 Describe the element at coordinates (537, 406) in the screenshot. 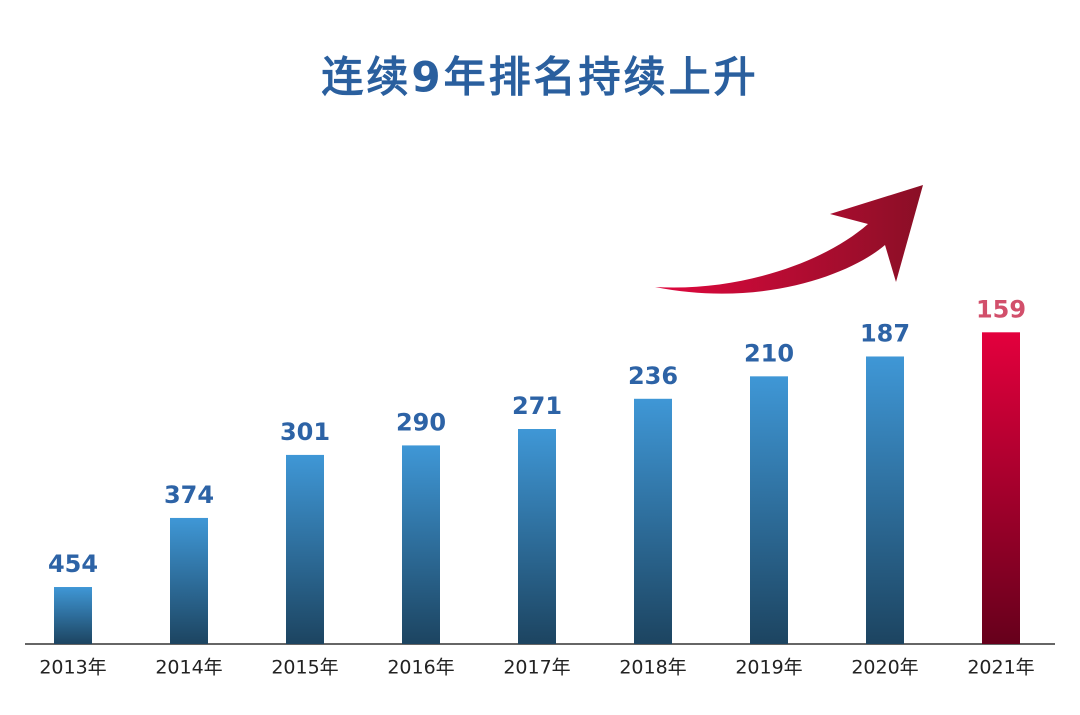

I see `value-label: 271` at that location.